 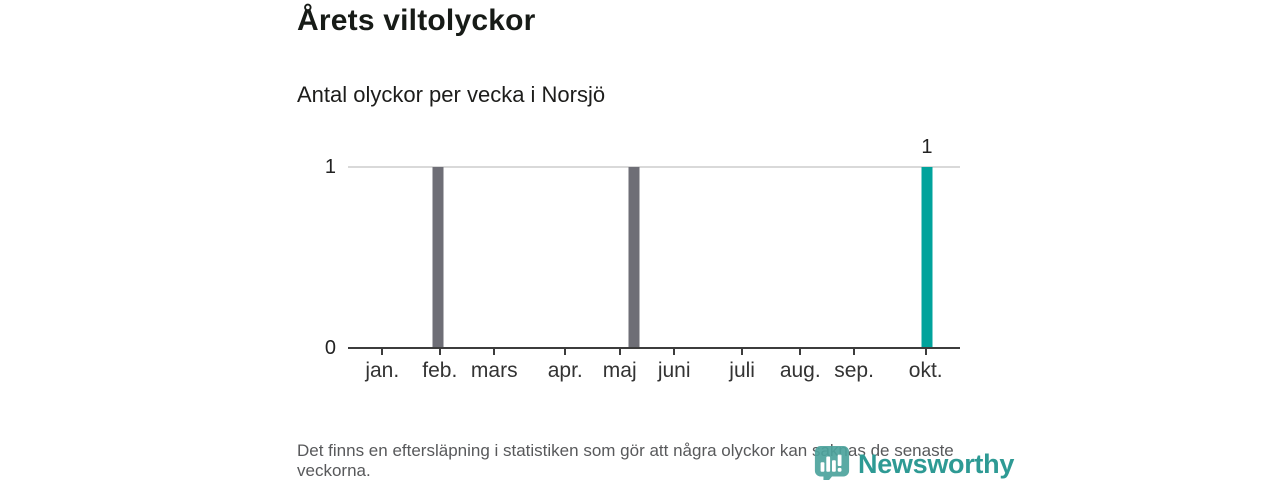 I want to click on x-tick-label-maj: maj, so click(x=619, y=370).